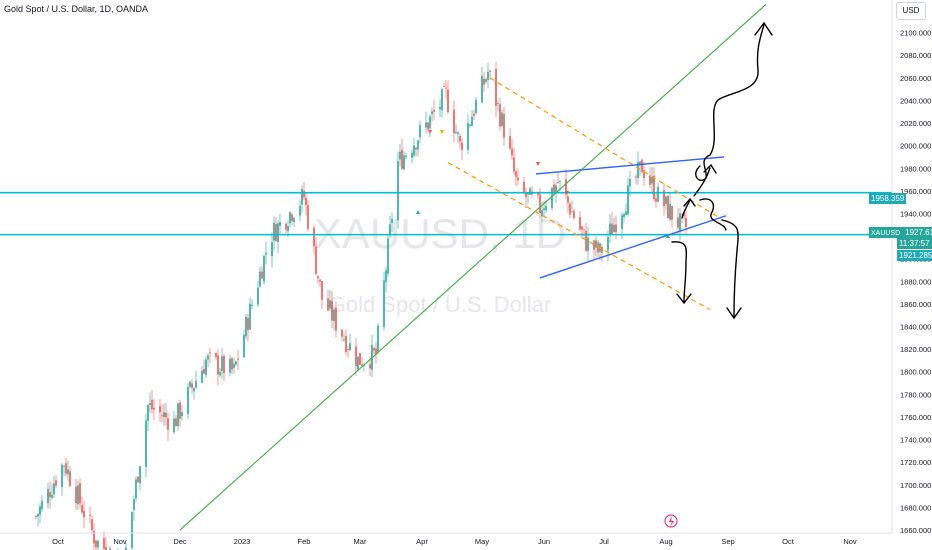 The height and width of the screenshot is (550, 932). What do you see at coordinates (630, 165) in the screenshot?
I see `wedge-upper-line` at bounding box center [630, 165].